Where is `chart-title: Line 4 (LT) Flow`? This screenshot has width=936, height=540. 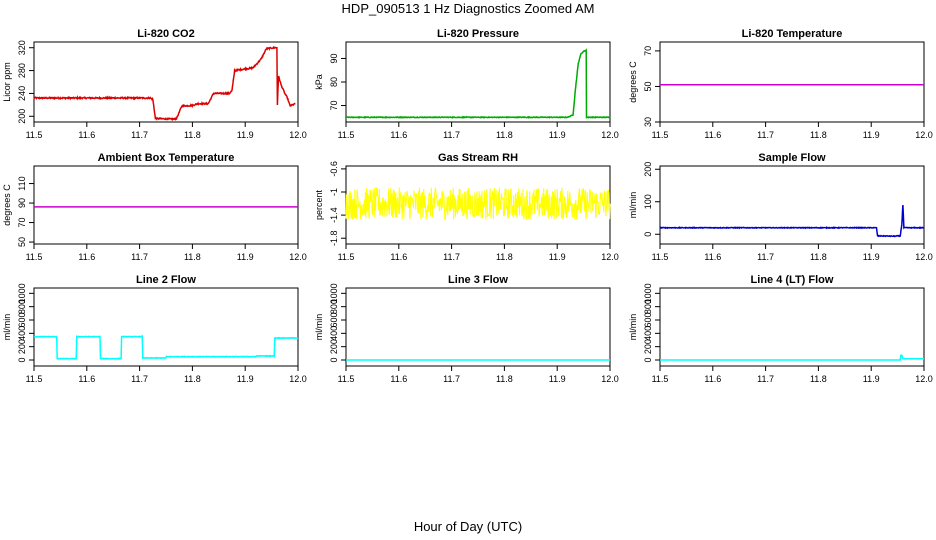 chart-title: Line 4 (LT) Flow is located at coordinates (792, 280).